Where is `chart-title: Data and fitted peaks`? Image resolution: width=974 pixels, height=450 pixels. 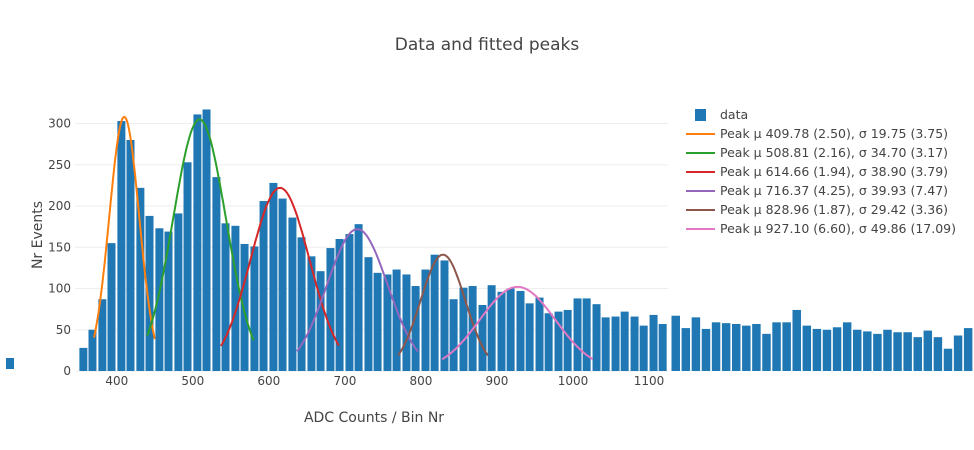
chart-title: Data and fitted peaks is located at coordinates (487, 45).